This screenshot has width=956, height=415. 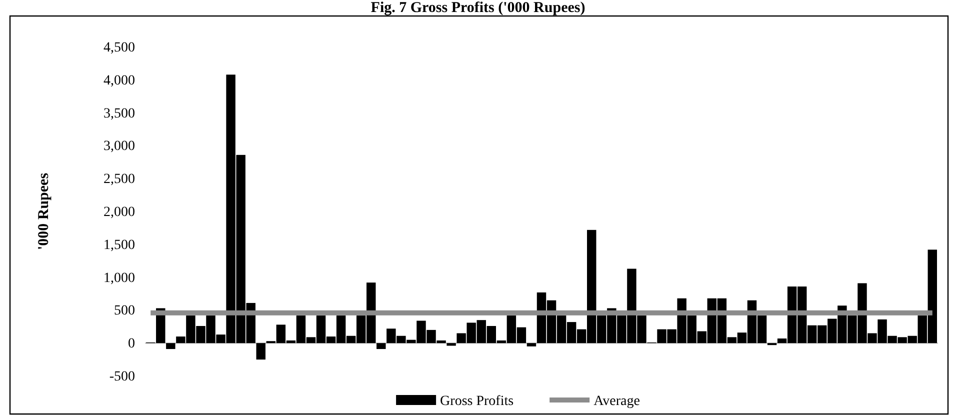 What do you see at coordinates (119, 278) in the screenshot?
I see `y-tick-label: 1,000` at bounding box center [119, 278].